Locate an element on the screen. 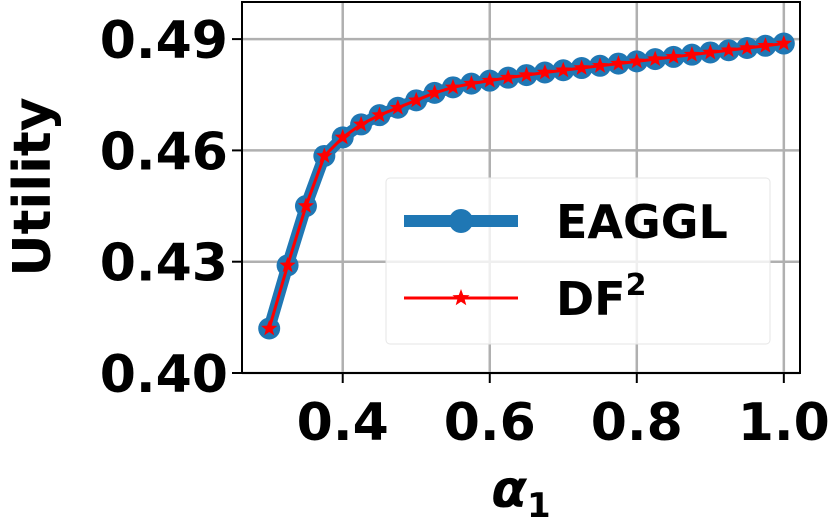 The height and width of the screenshot is (517, 830). y-axis-label-group: Utility is located at coordinates (33, 186).